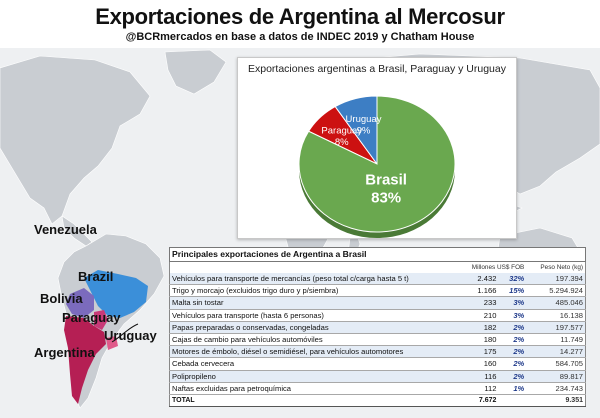  What do you see at coordinates (364, 130) in the screenshot?
I see `pie-value-uruguay: 9%` at bounding box center [364, 130].